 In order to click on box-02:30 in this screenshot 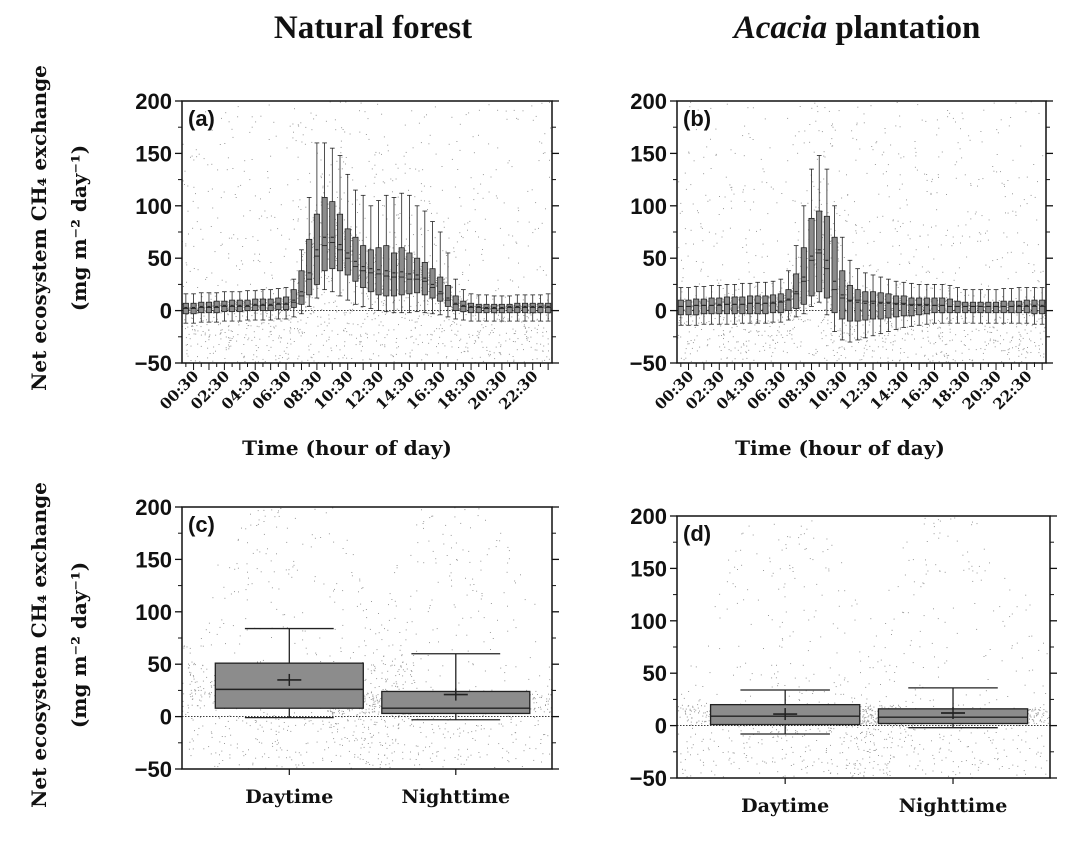, I will do `click(224, 306)`.